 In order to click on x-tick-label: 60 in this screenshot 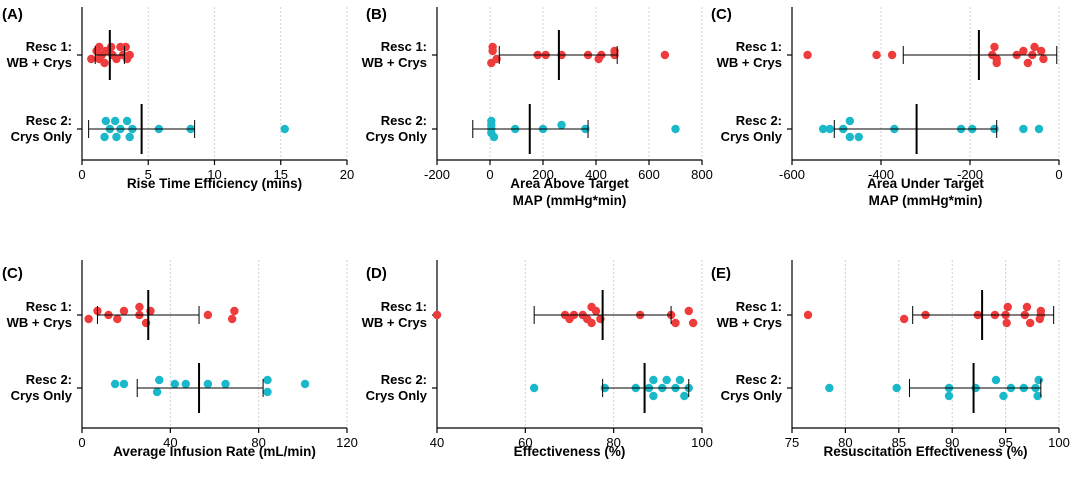, I will do `click(525, 442)`.